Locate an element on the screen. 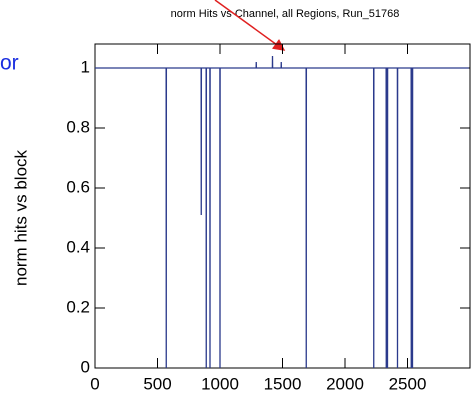 Image resolution: width=475 pixels, height=403 pixels. x-tick-label: 2000 is located at coordinates (345, 383).